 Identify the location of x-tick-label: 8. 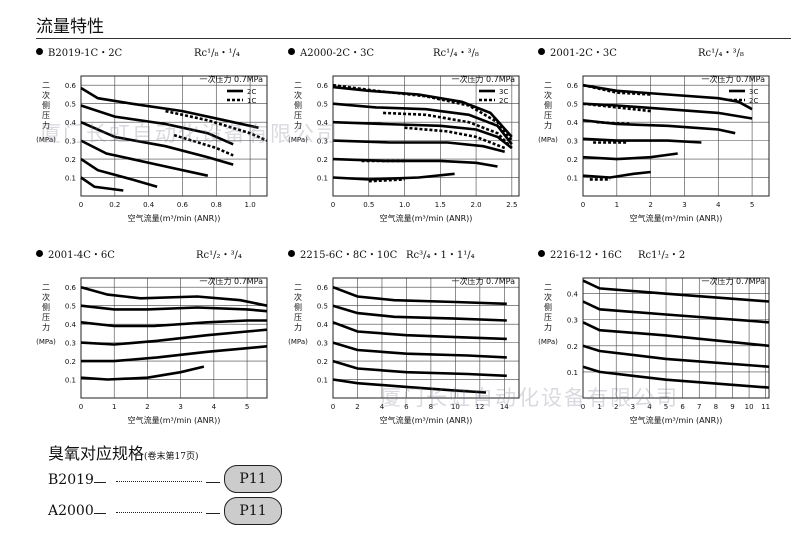
(431, 407).